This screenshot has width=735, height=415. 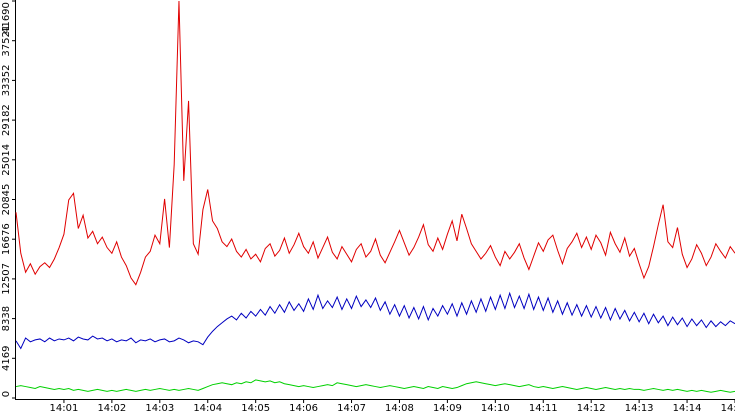 What do you see at coordinates (6, 160) in the screenshot?
I see `y-tick-label: 25014` at bounding box center [6, 160].